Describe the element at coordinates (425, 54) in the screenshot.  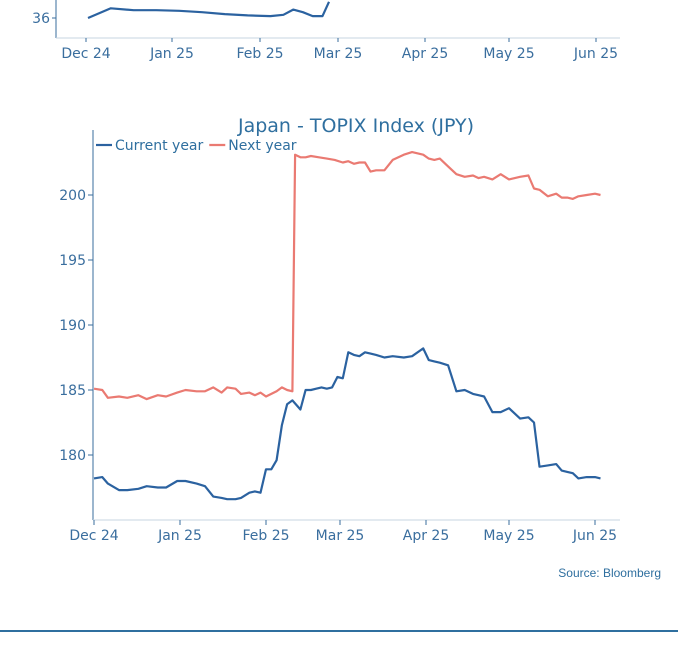
I see `c1-x-tick-label: Apr 25` at that location.